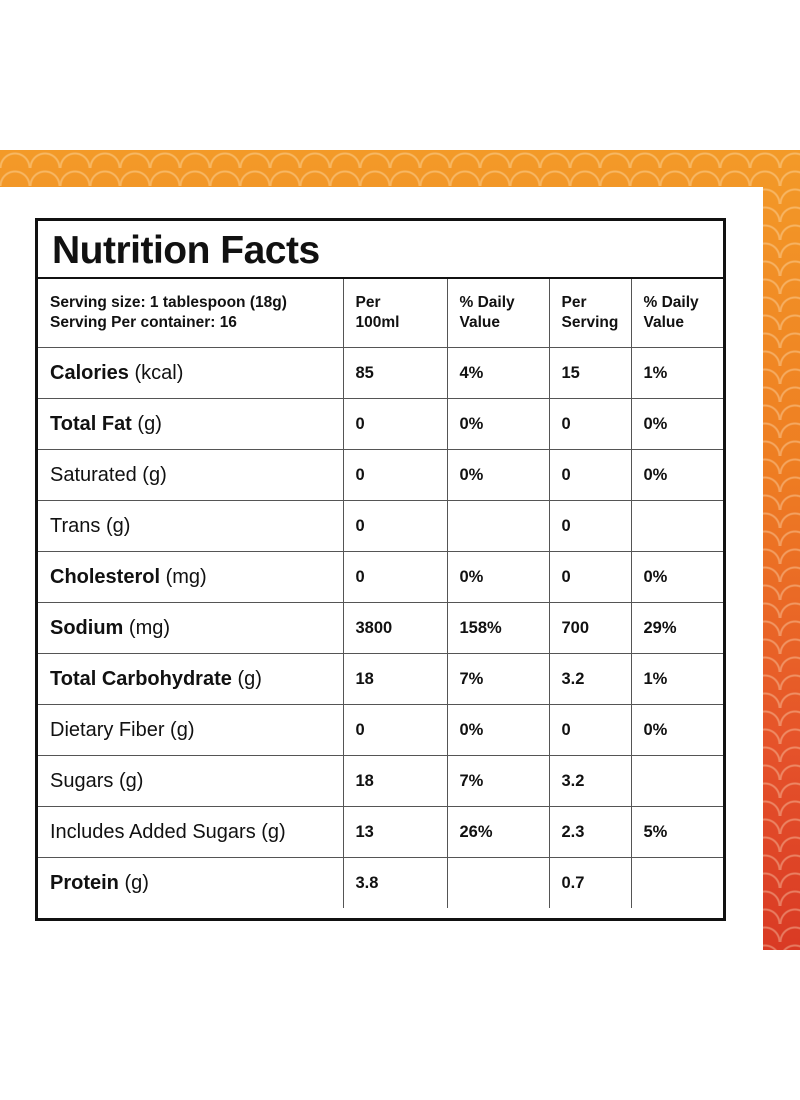 This screenshot has height=1100, width=800. I want to click on nutrient-name-cell: Includes Added Sugars (g), so click(191, 832).